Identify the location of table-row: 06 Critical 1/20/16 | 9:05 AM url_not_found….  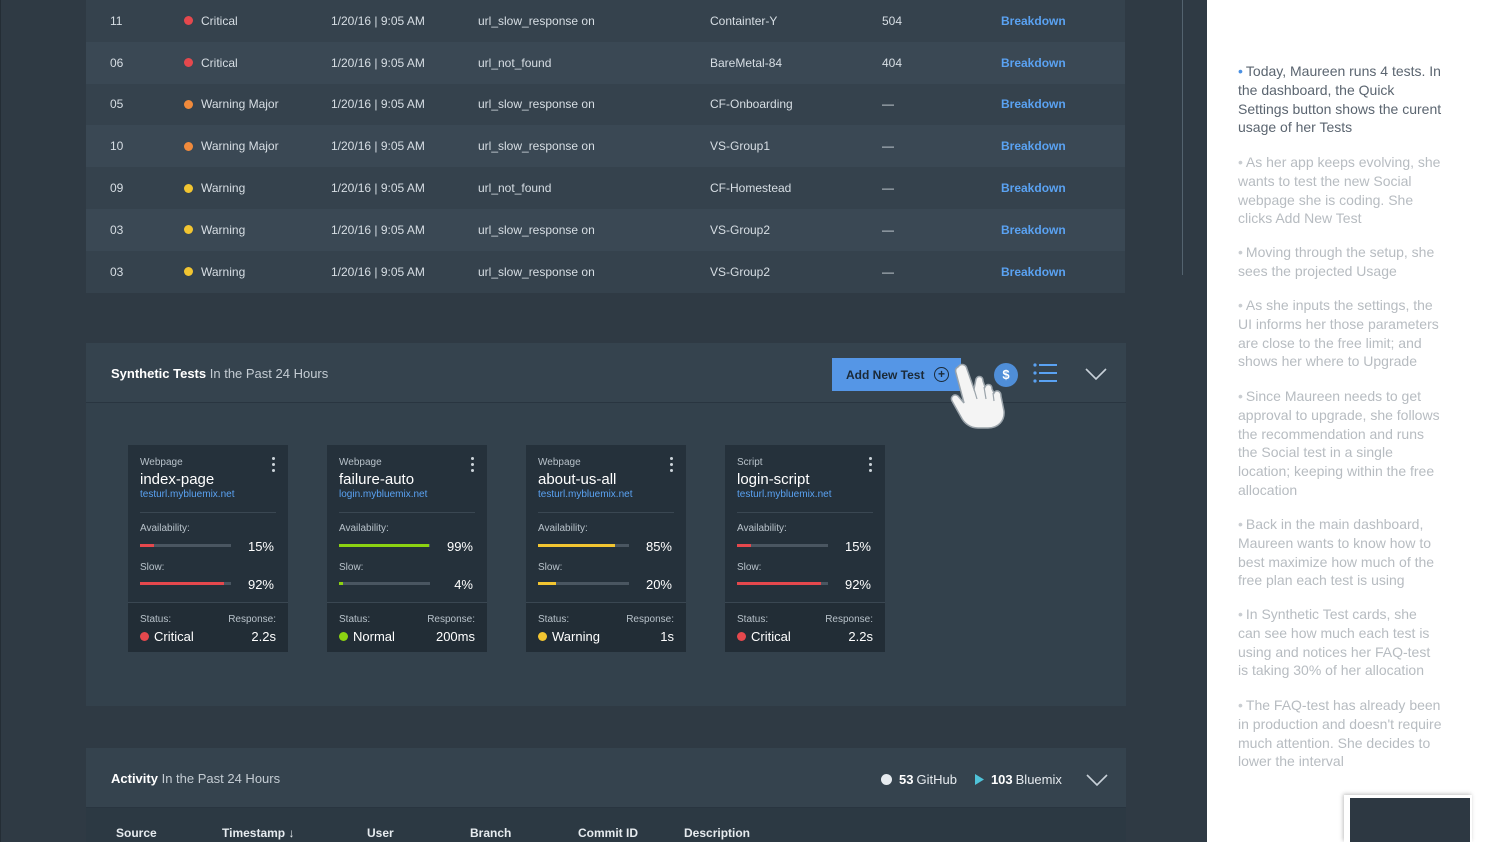
(605, 62).